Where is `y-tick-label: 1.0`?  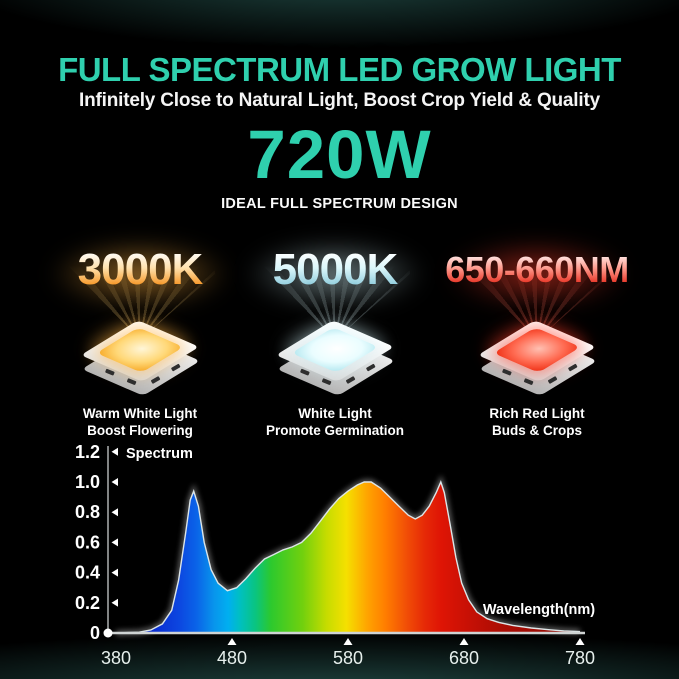 y-tick-label: 1.0 is located at coordinates (87, 482).